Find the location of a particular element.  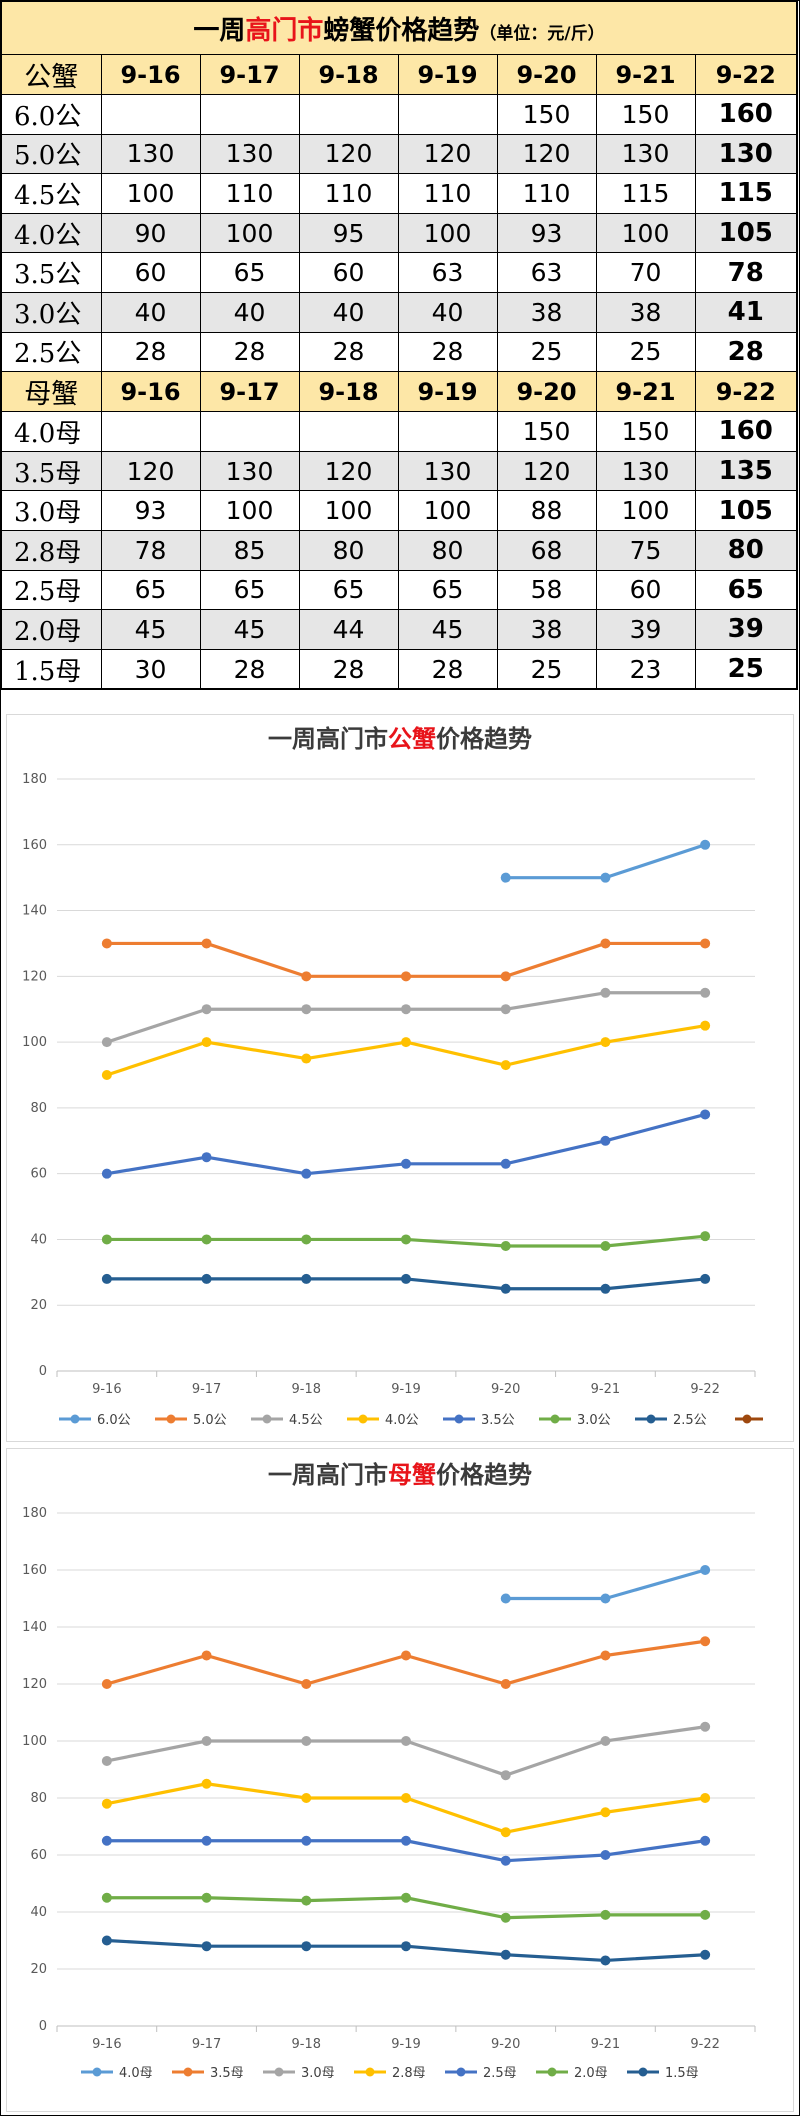

legend-label: 2.5母 is located at coordinates (500, 2073).